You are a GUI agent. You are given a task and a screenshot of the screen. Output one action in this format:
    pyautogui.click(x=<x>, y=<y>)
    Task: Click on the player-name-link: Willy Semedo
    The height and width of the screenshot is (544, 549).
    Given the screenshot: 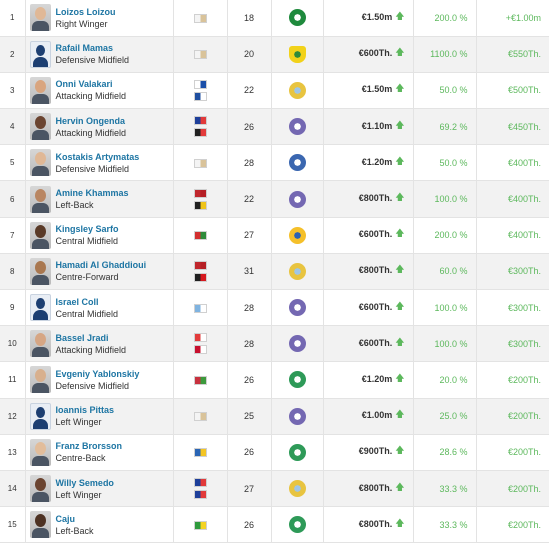 What is the action you would take?
    pyautogui.click(x=84, y=482)
    